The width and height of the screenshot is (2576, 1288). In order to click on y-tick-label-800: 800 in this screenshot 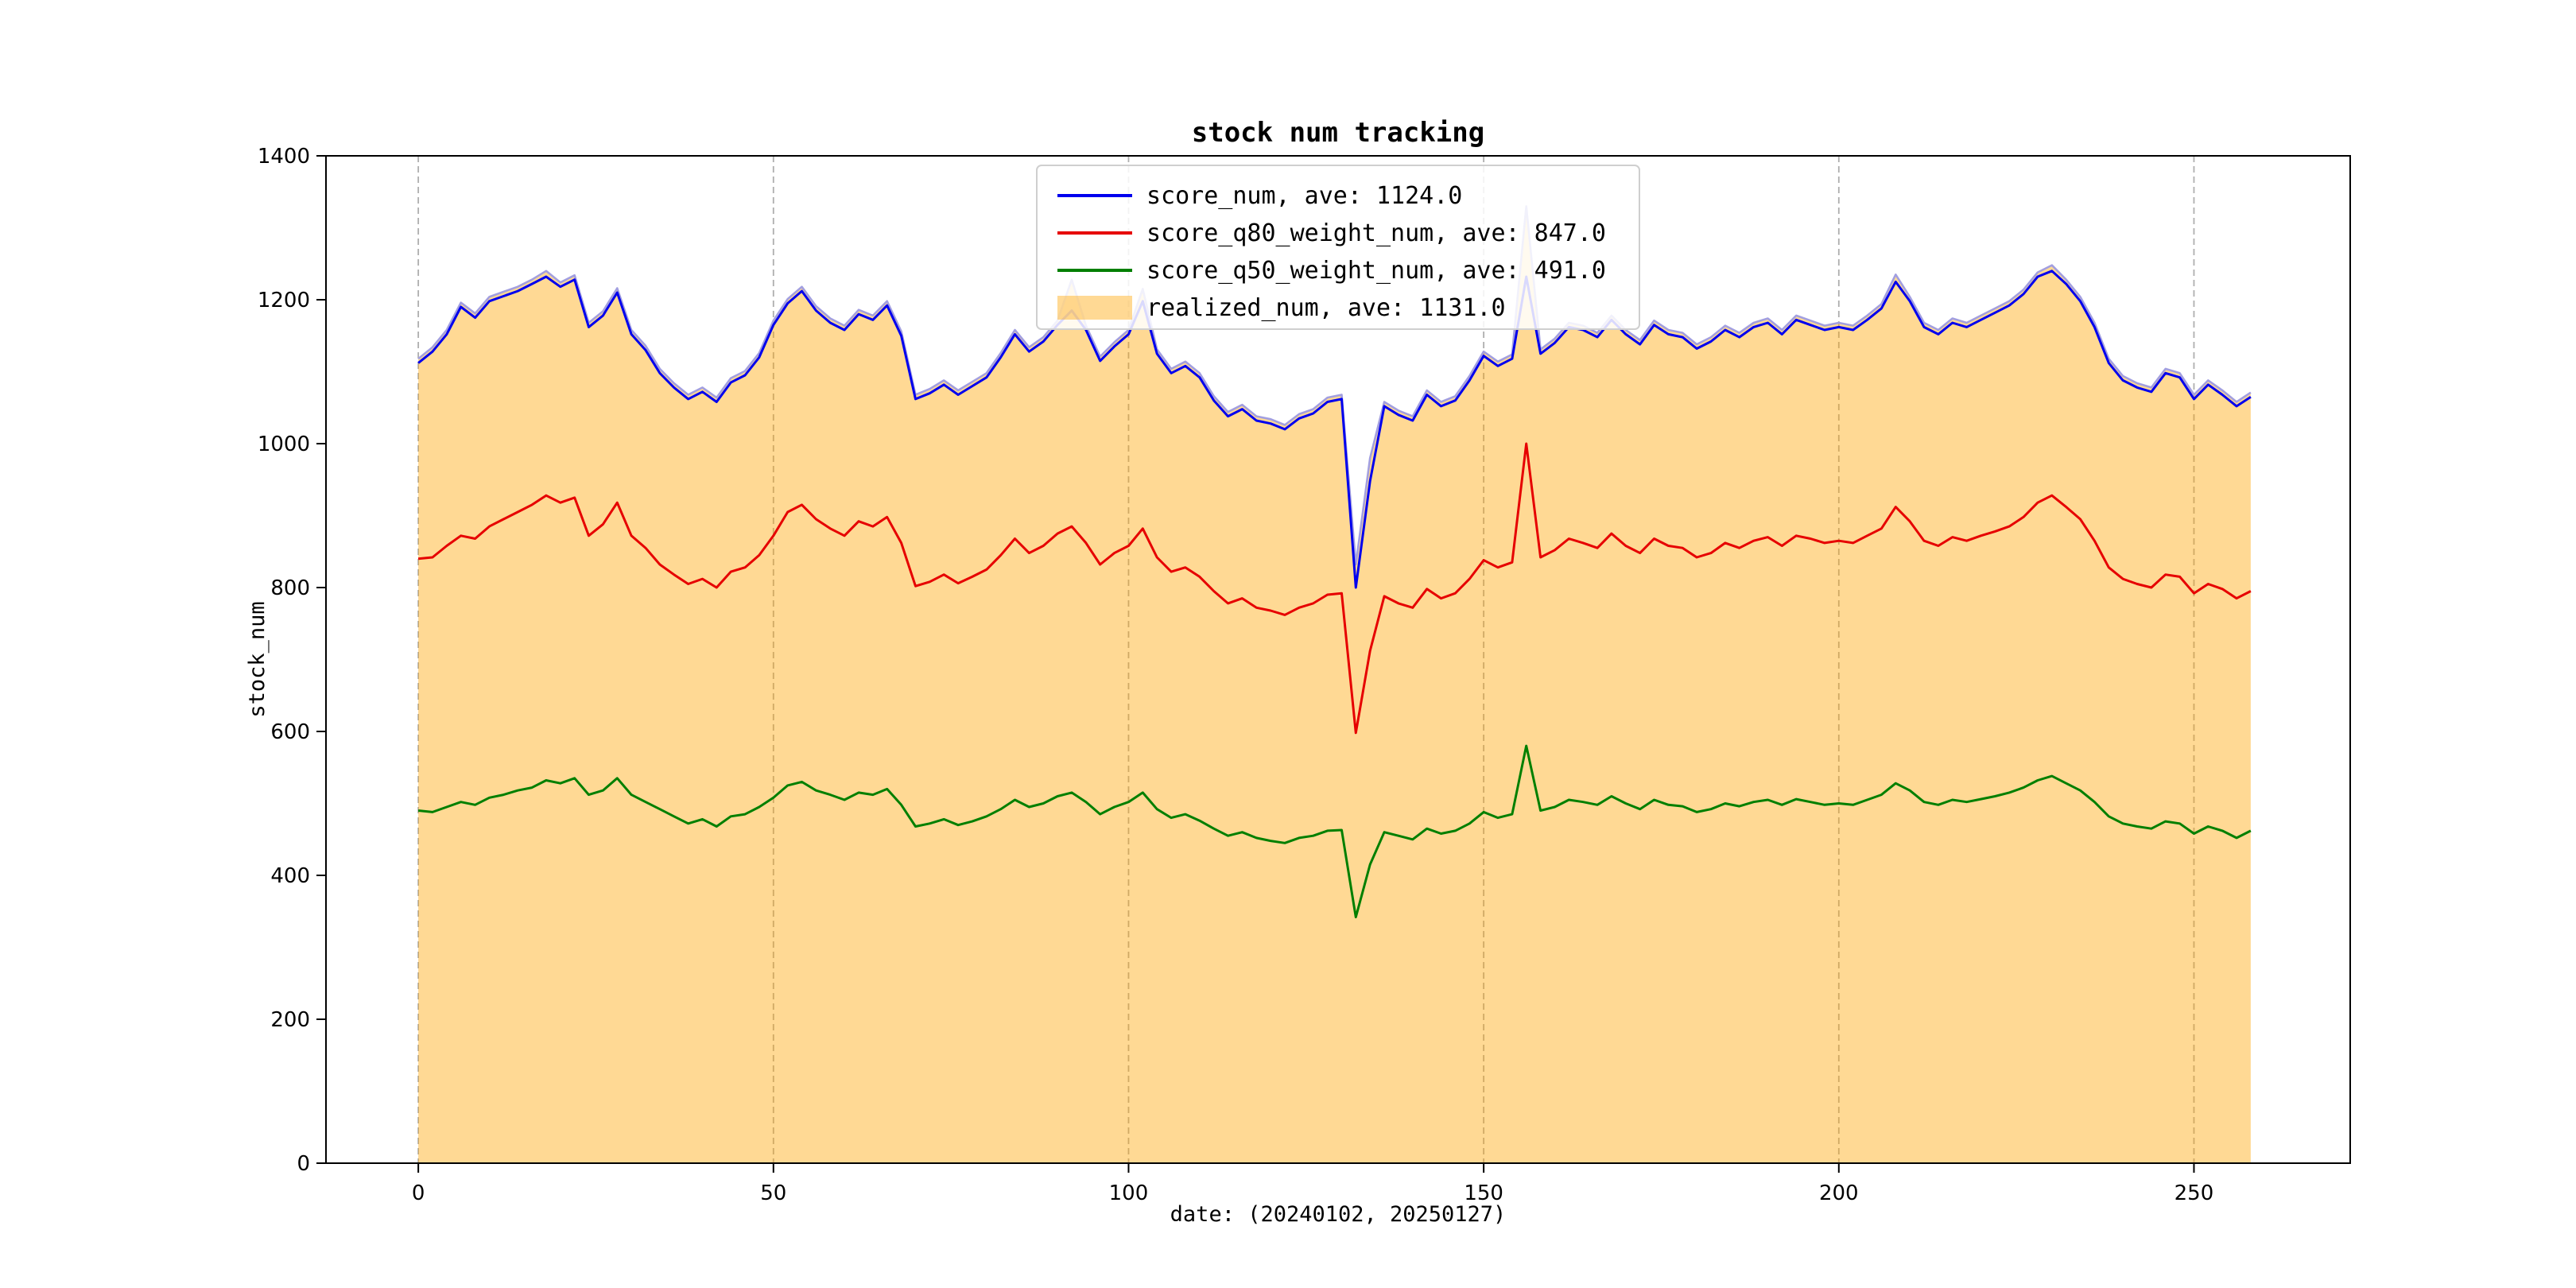, I will do `click(290, 588)`.